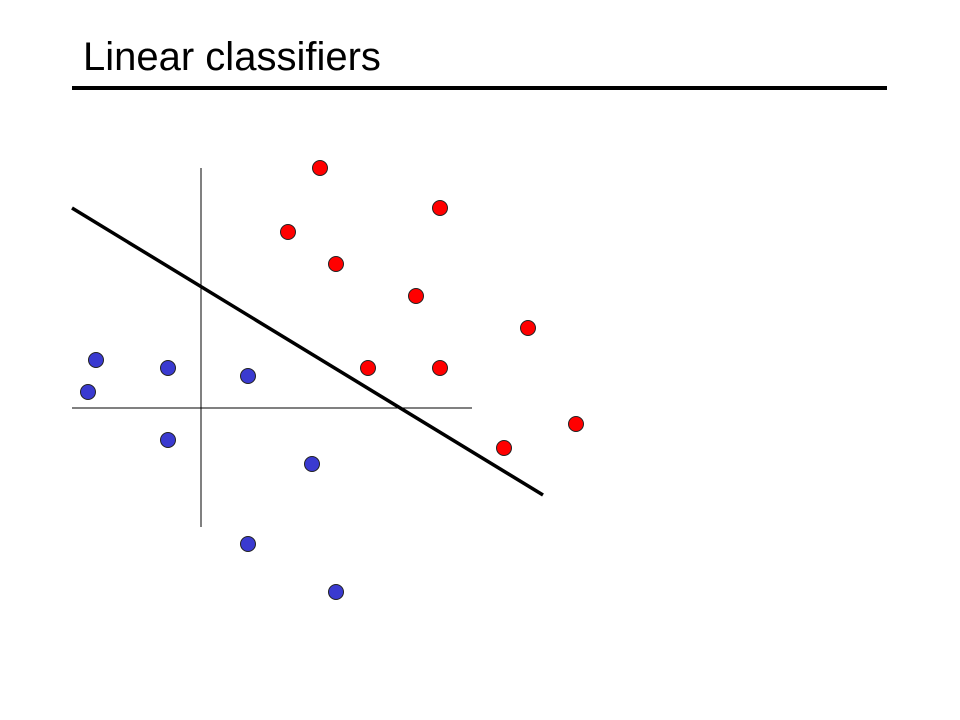 Image resolution: width=960 pixels, height=720 pixels. What do you see at coordinates (432, 308) in the screenshot?
I see `red-points` at bounding box center [432, 308].